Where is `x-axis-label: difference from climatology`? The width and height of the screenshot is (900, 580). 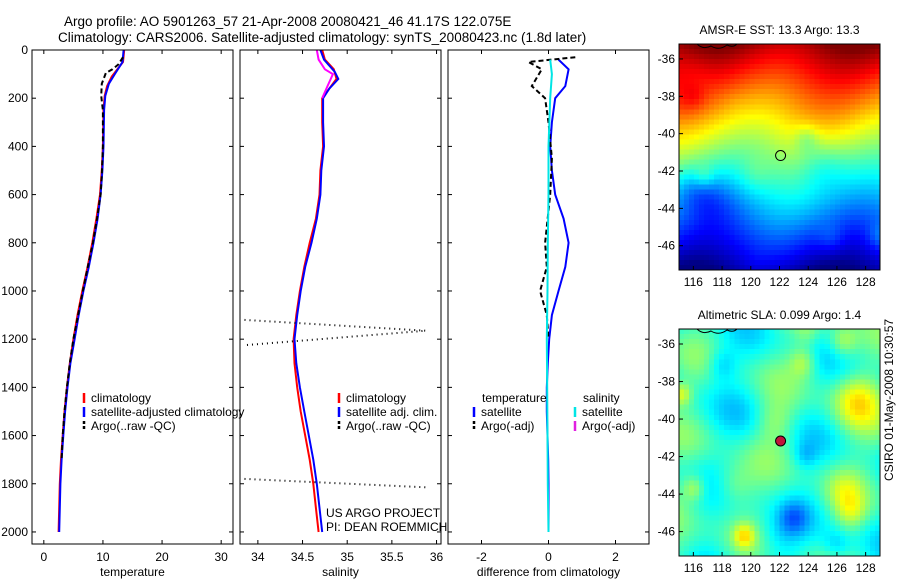
x-axis-label: difference from climatology is located at coordinates (548, 572).